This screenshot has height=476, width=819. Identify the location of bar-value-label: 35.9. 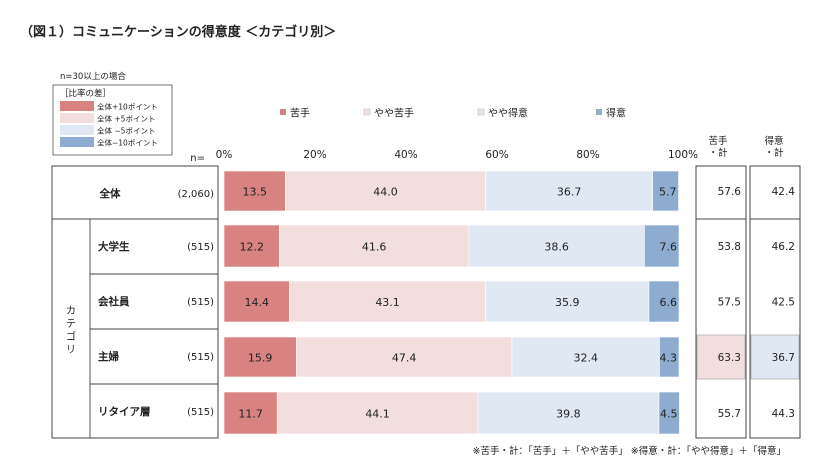
(567, 302).